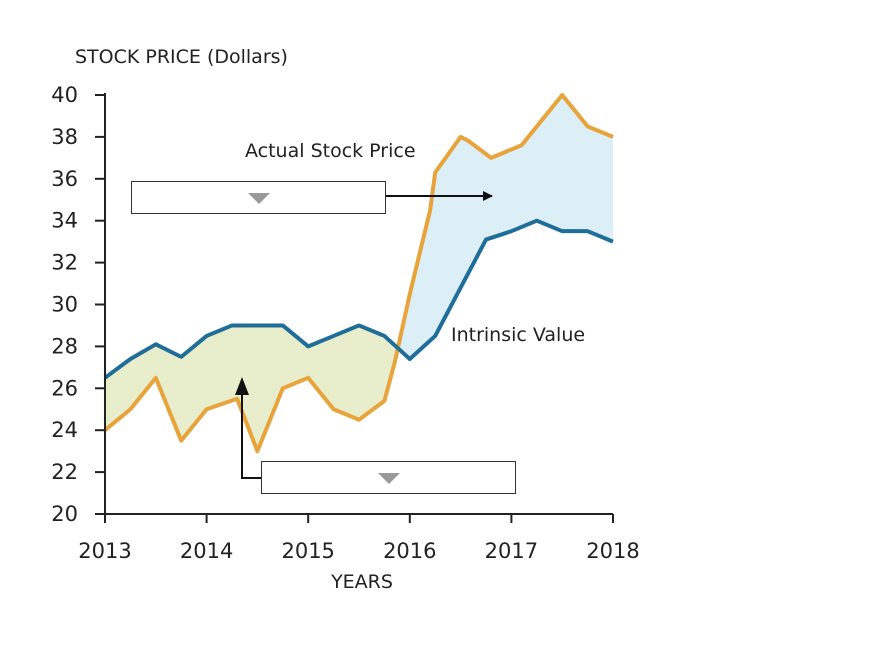 The width and height of the screenshot is (878, 652). Describe the element at coordinates (181, 57) in the screenshot. I see `y-axis-title: STOCK PRICE (Dollars)` at that location.